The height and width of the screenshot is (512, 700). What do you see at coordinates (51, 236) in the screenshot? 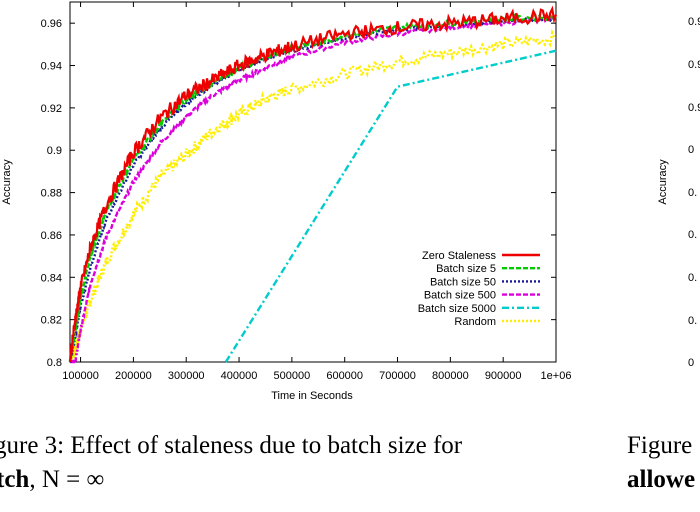
I see `y-tick-label: 0.86` at bounding box center [51, 236].